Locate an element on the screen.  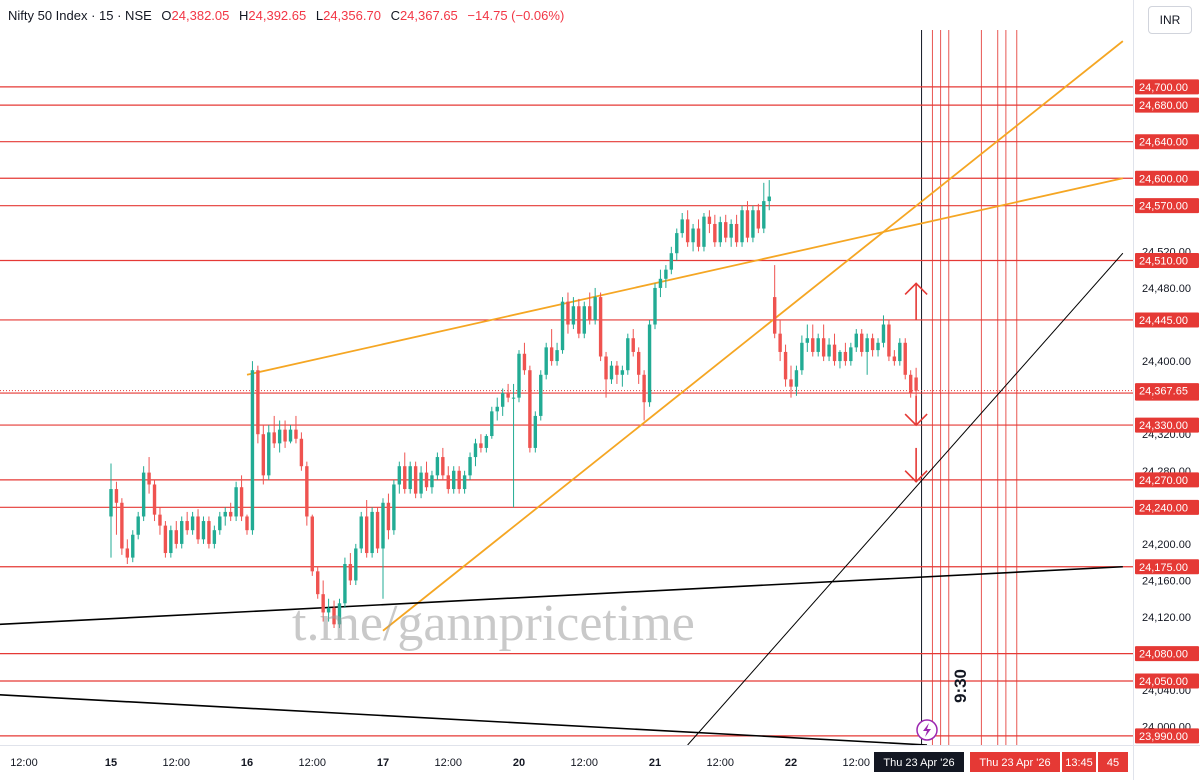
time-level-date-bg is located at coordinates (1015, 762).